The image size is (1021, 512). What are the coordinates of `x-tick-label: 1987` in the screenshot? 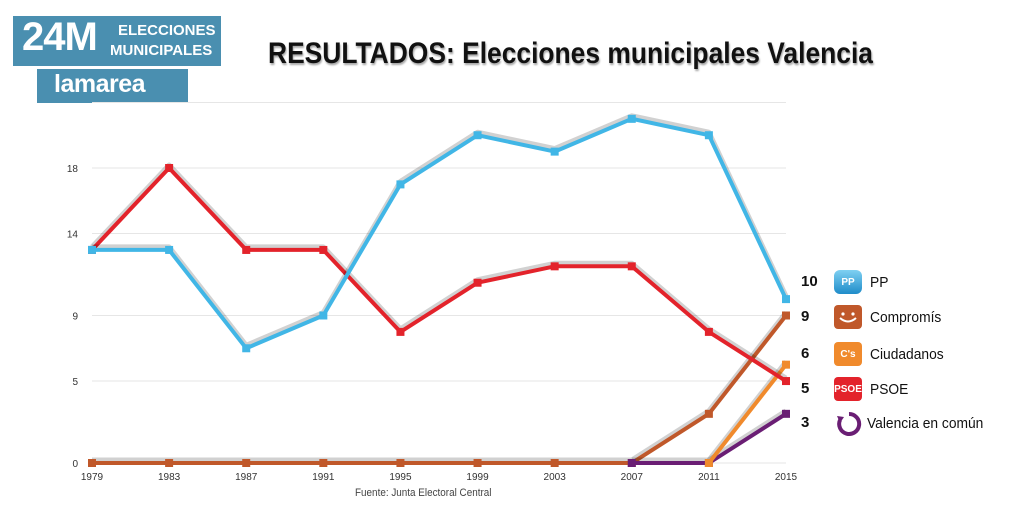 It's located at (246, 477).